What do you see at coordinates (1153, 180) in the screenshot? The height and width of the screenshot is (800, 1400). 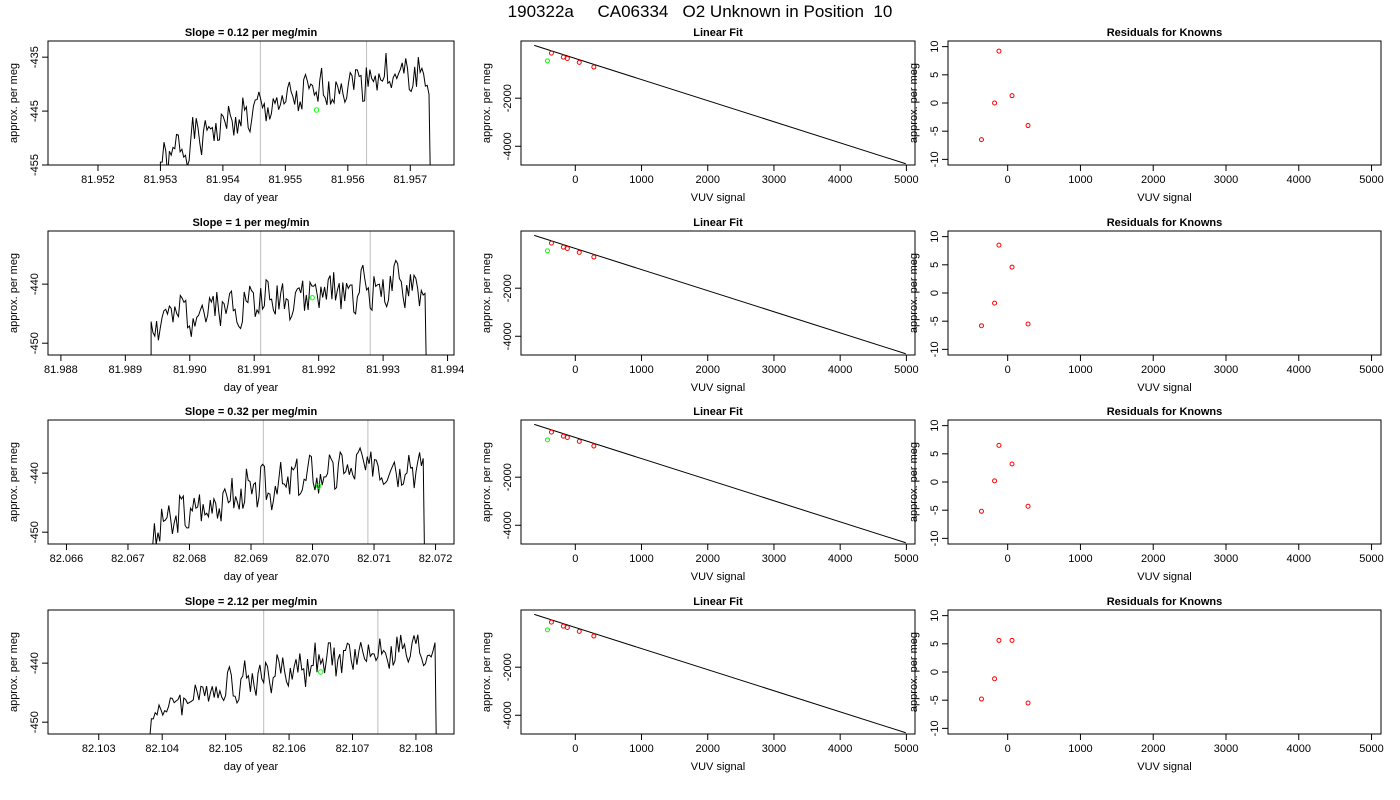 I see `x-tick-label: 2000` at bounding box center [1153, 180].